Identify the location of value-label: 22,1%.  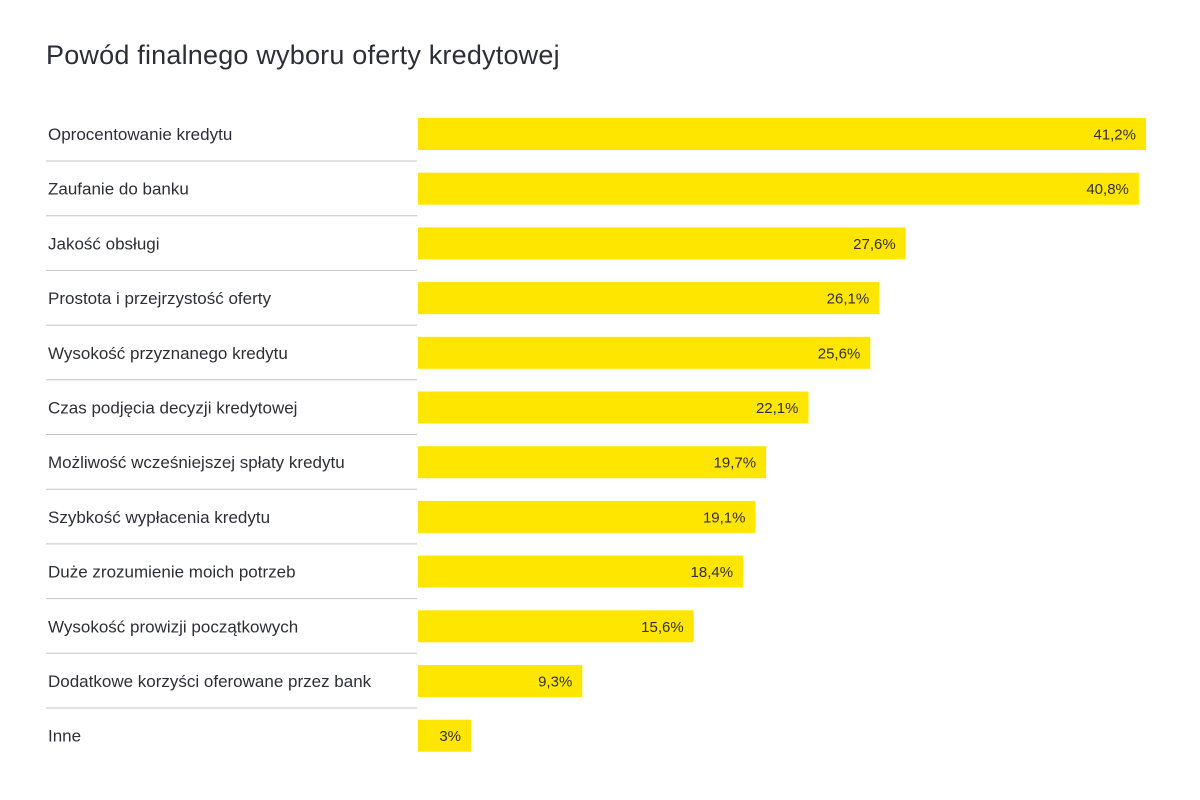
(777, 408).